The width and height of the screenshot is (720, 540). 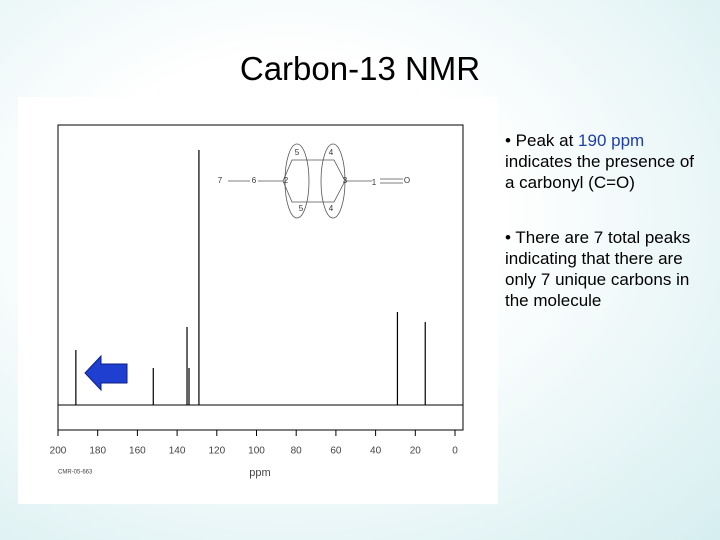 I want to click on x-tick-label: 0, so click(x=455, y=451).